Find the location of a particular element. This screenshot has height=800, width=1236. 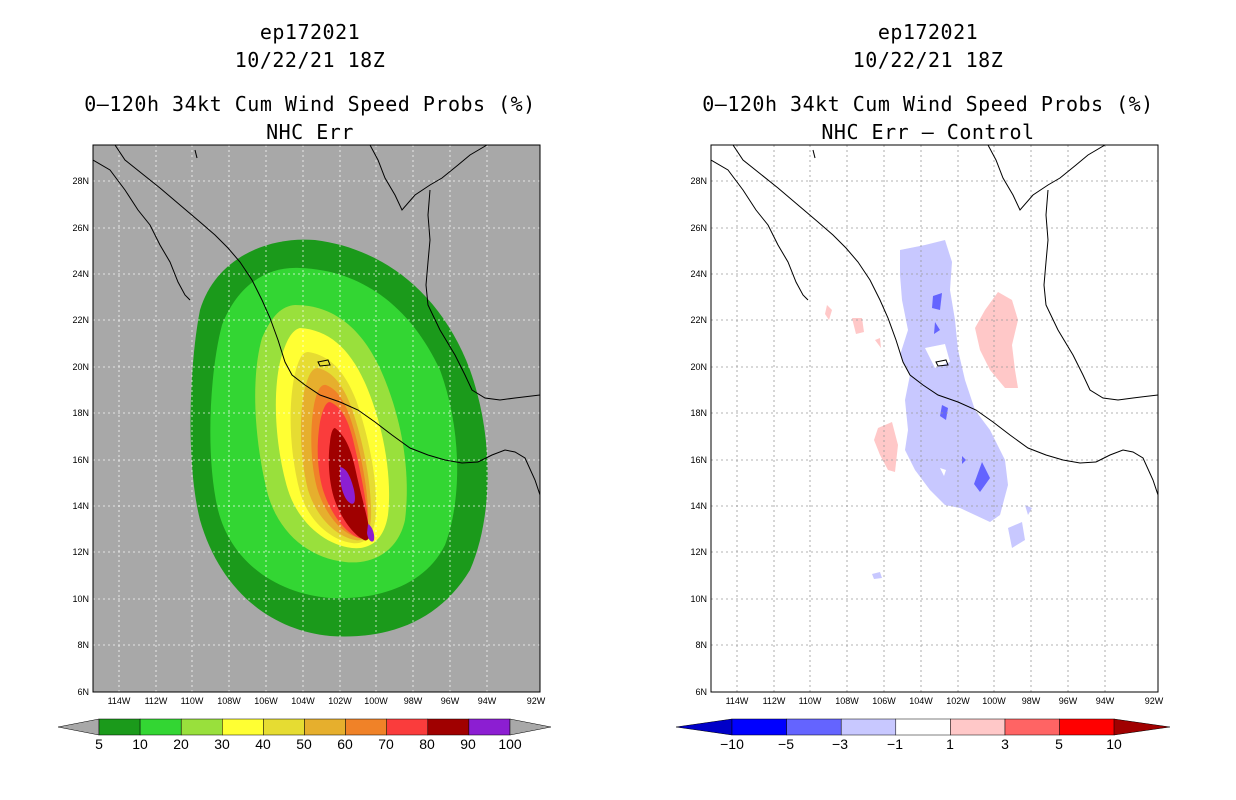

right-difference-contours is located at coordinates (928, 409).